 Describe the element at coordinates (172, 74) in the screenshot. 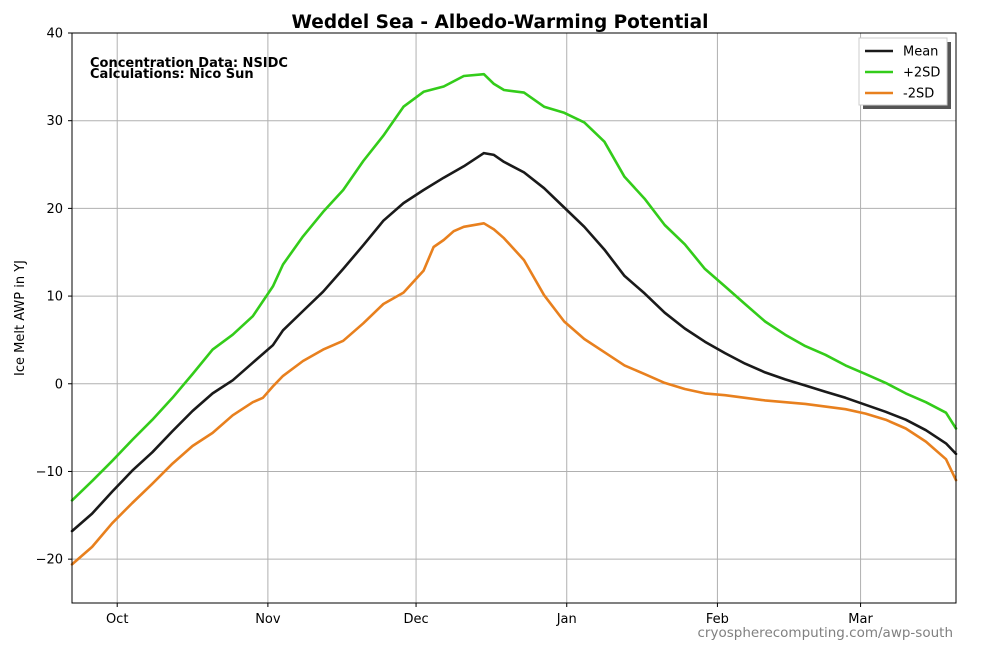

I see `annotation-calculations: Calculations: Nico Sun` at that location.